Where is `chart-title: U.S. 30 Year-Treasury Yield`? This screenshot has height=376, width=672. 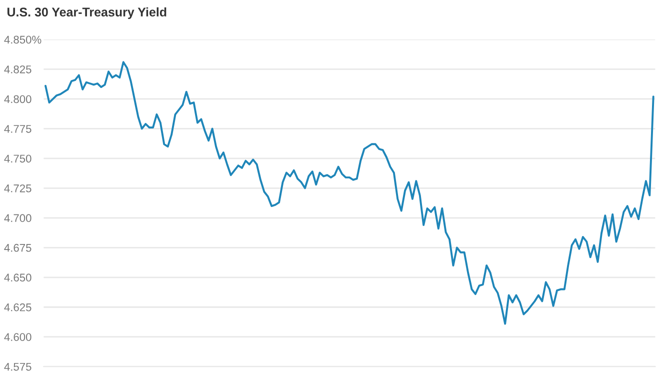
chart-title: U.S. 30 Year-Treasury Yield is located at coordinates (86, 13).